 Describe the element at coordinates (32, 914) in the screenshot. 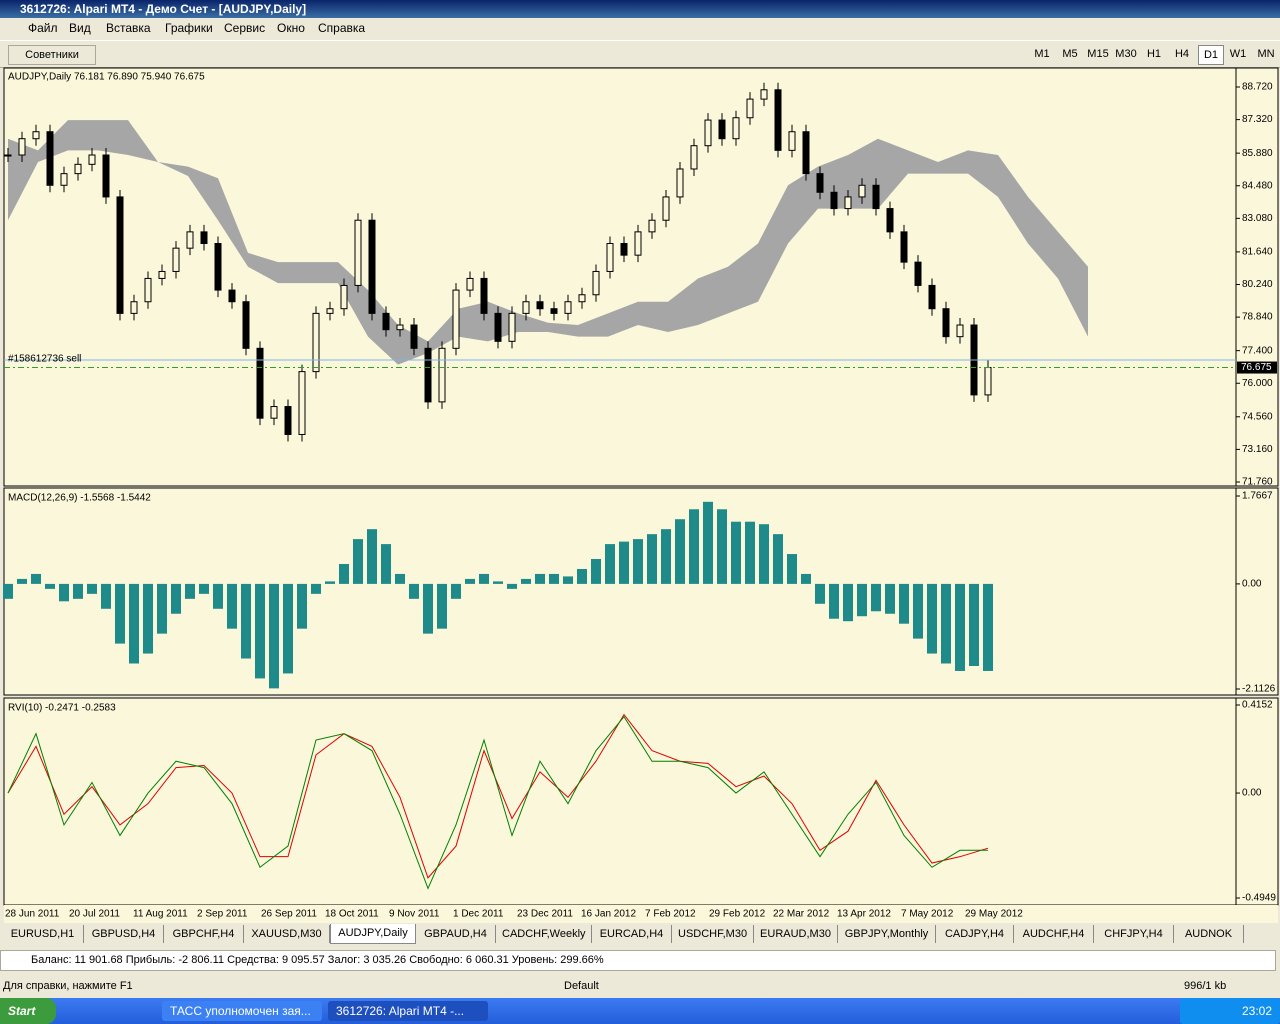

I see `x-tick-label: 28 Jun 2011` at that location.